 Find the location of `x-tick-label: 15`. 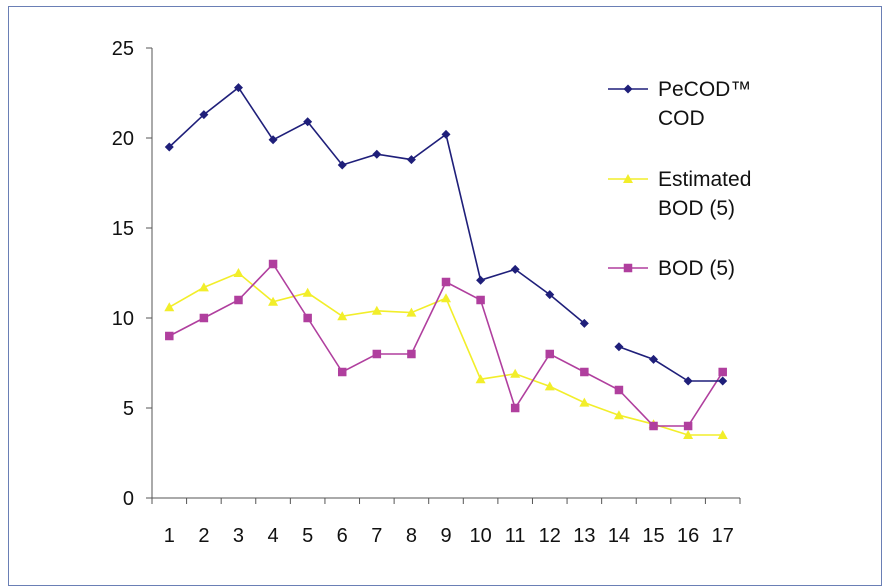

x-tick-label: 15 is located at coordinates (653, 536).